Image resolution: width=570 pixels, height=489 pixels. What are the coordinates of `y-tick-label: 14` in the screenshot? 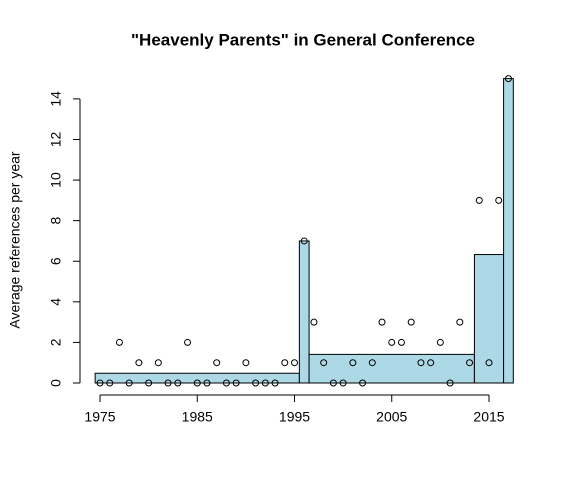 It's located at (56, 99).